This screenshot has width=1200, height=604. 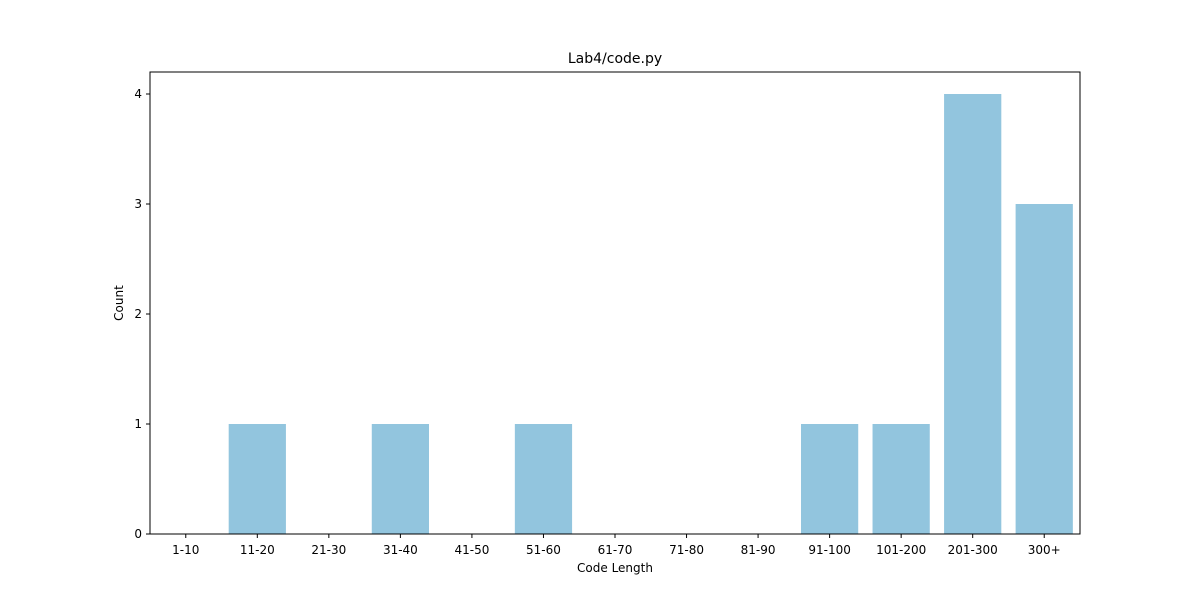 What do you see at coordinates (1044, 550) in the screenshot?
I see `x-tick-label: 300+` at bounding box center [1044, 550].